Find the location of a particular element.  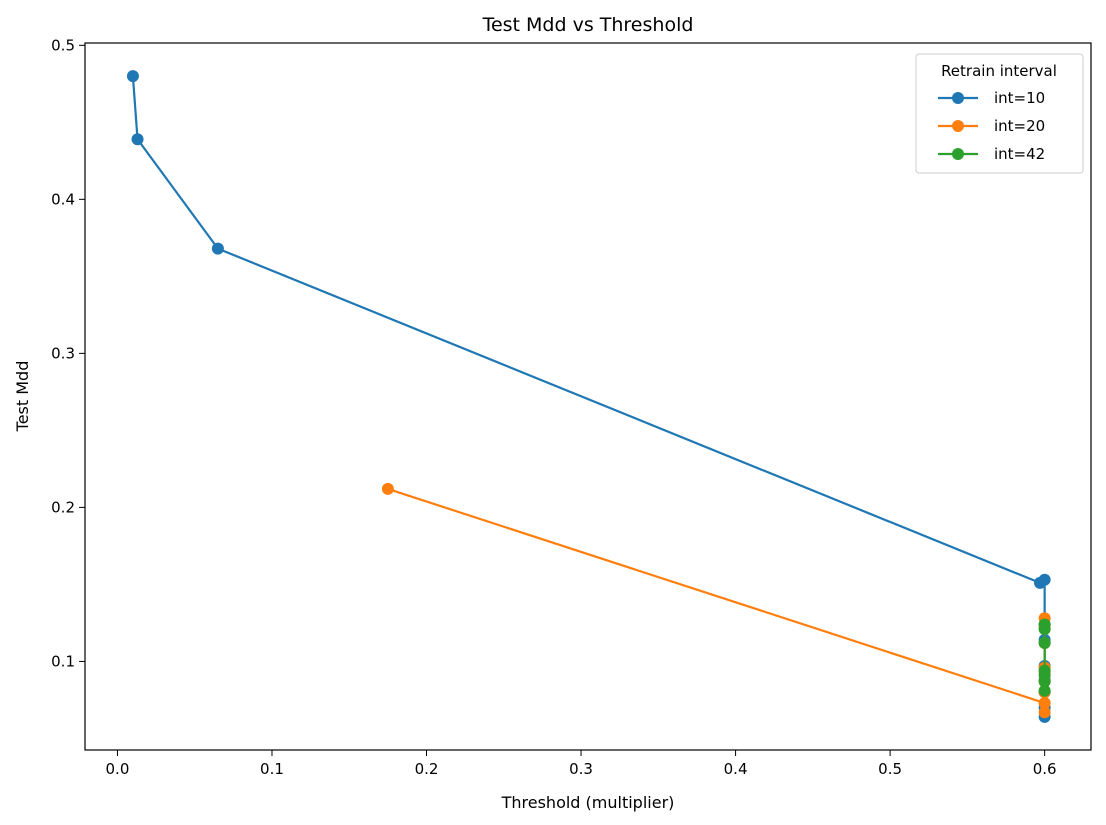

x-tick-label: 0.4 is located at coordinates (736, 769).